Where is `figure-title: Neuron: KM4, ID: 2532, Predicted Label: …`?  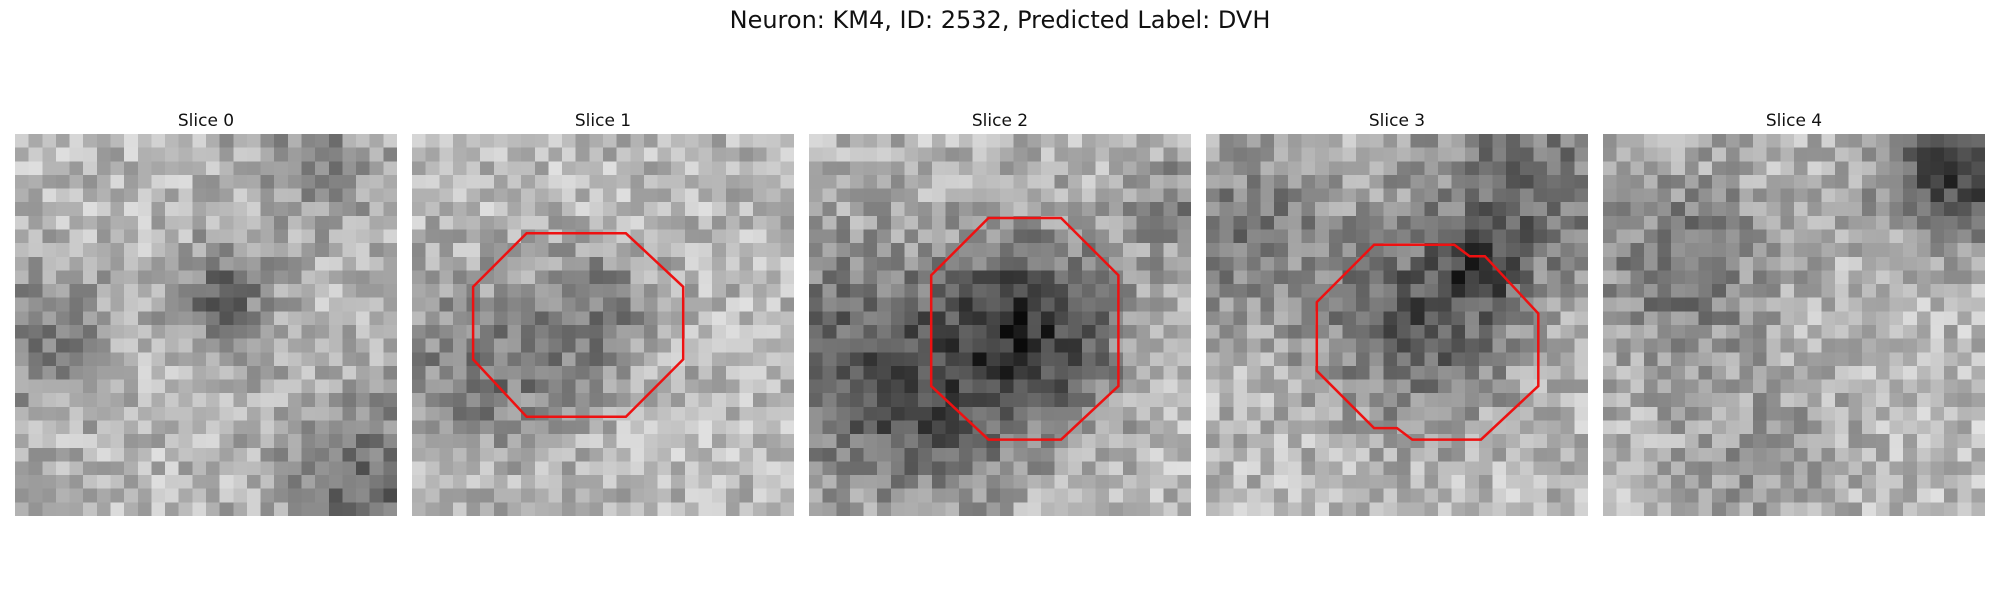 figure-title: Neuron: KM4, ID: 2532, Predicted Label: … is located at coordinates (1000, 20).